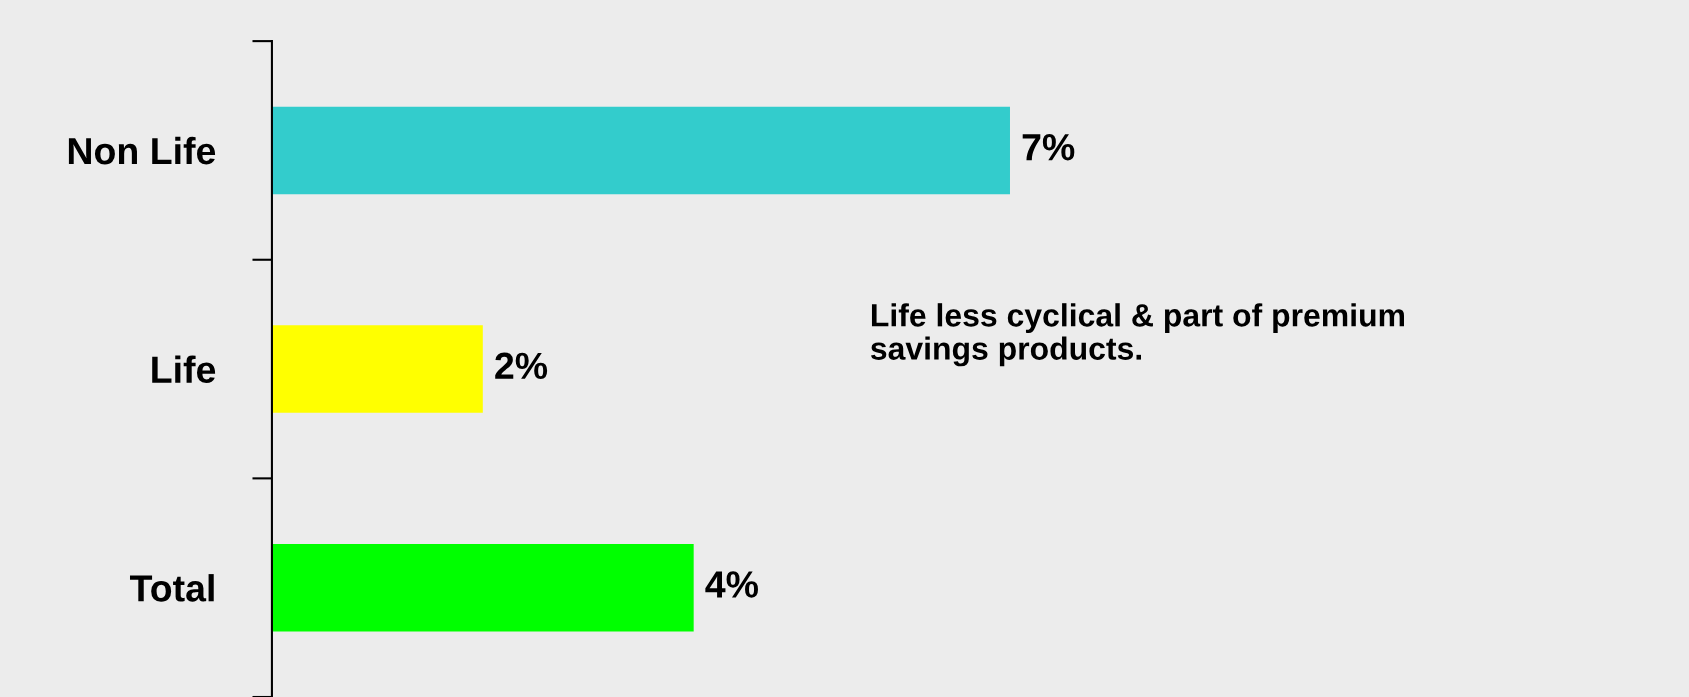 Image resolution: width=1689 pixels, height=697 pixels. I want to click on y-tick-label: Total, so click(171, 588).